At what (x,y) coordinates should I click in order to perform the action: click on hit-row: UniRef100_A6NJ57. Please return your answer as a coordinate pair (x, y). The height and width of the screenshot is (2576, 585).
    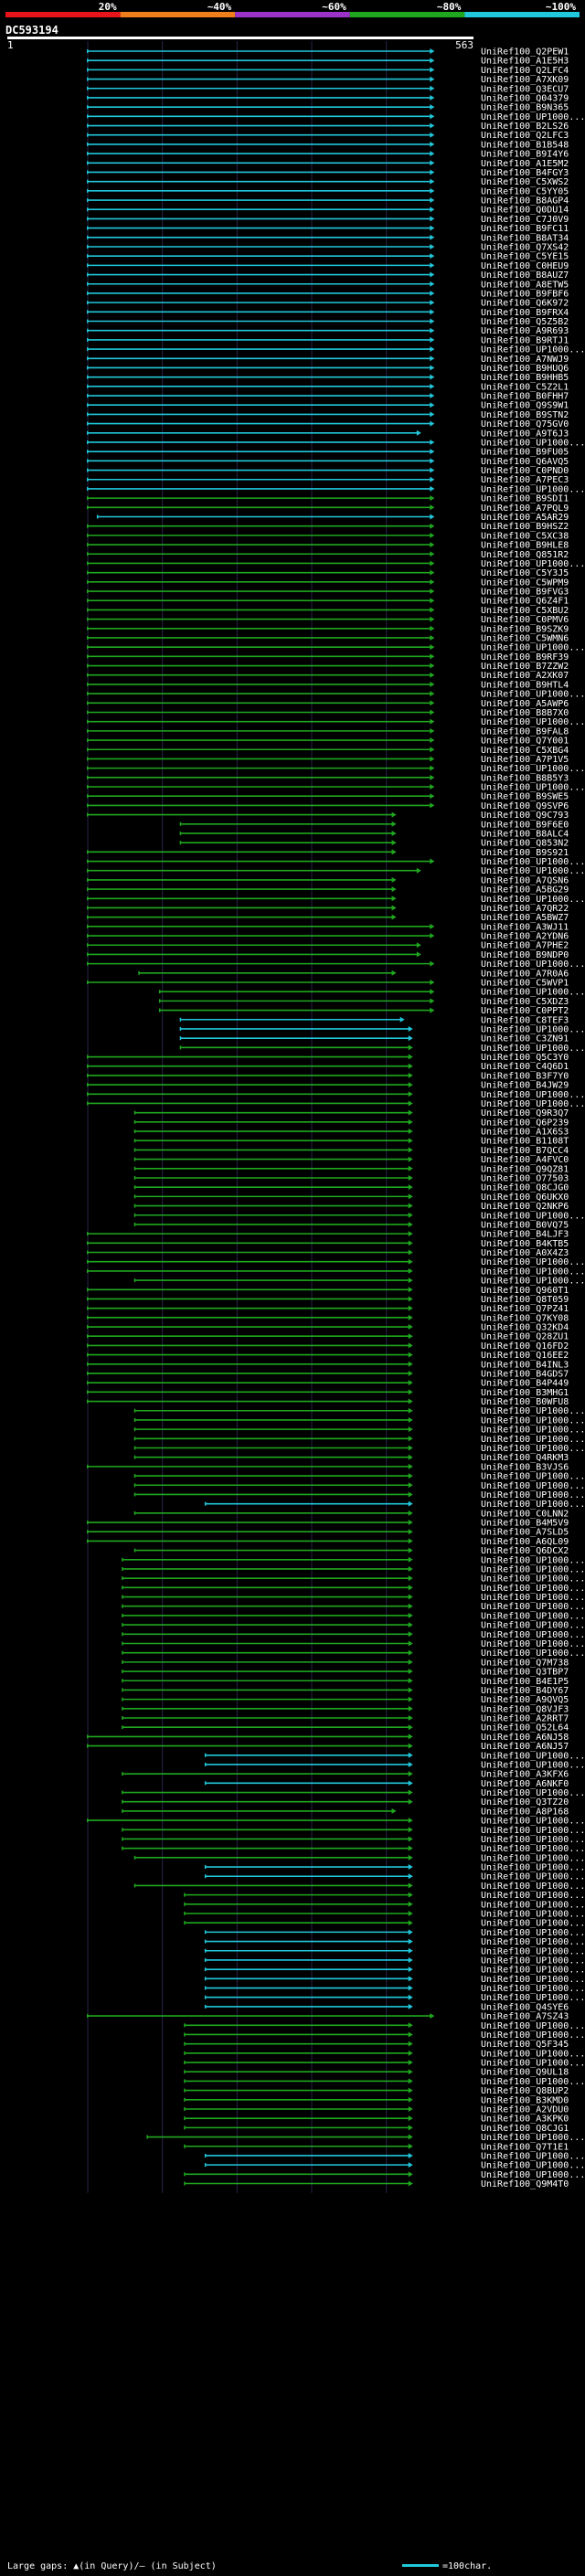
    Looking at the image, I should click on (328, 1747).